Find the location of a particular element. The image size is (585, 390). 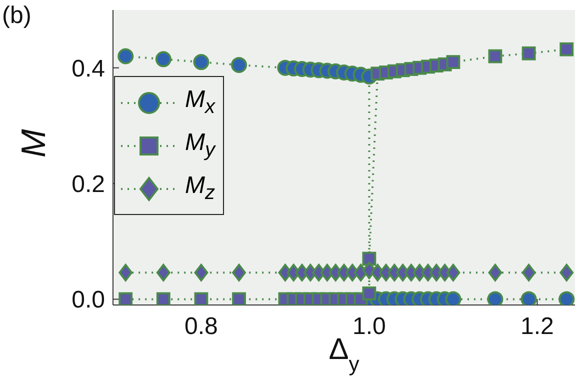

y-tick-label: 0.2 is located at coordinates (88, 184).